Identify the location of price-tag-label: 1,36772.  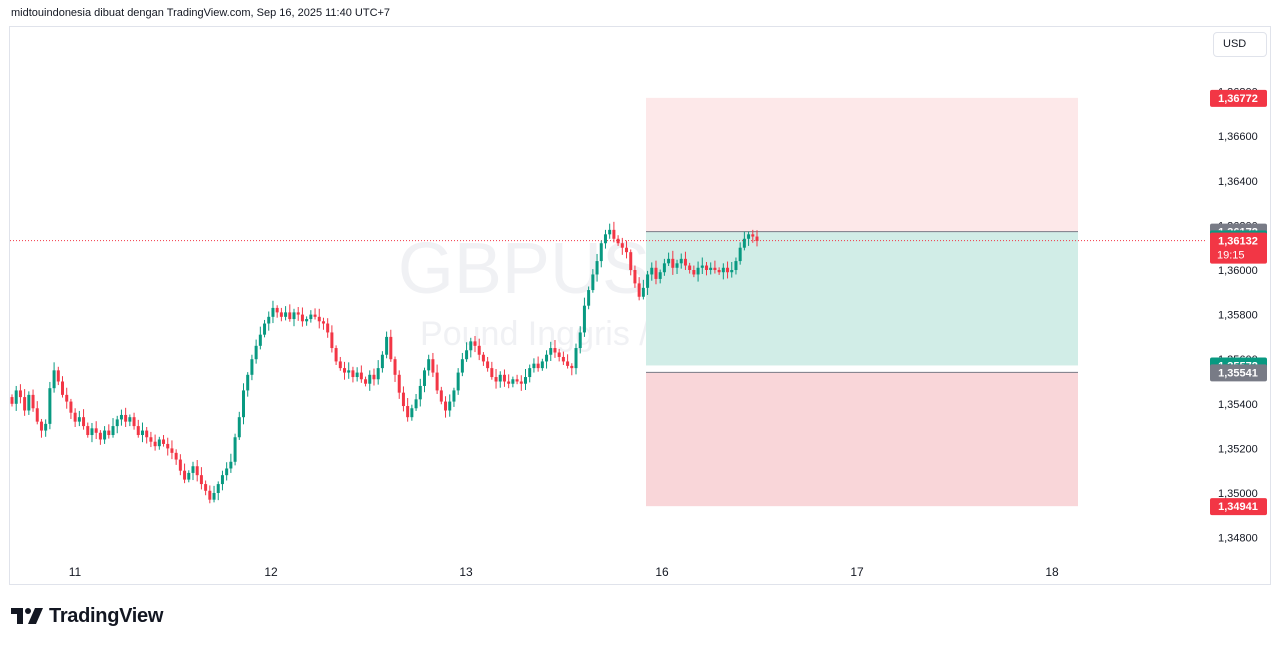
(1238, 99).